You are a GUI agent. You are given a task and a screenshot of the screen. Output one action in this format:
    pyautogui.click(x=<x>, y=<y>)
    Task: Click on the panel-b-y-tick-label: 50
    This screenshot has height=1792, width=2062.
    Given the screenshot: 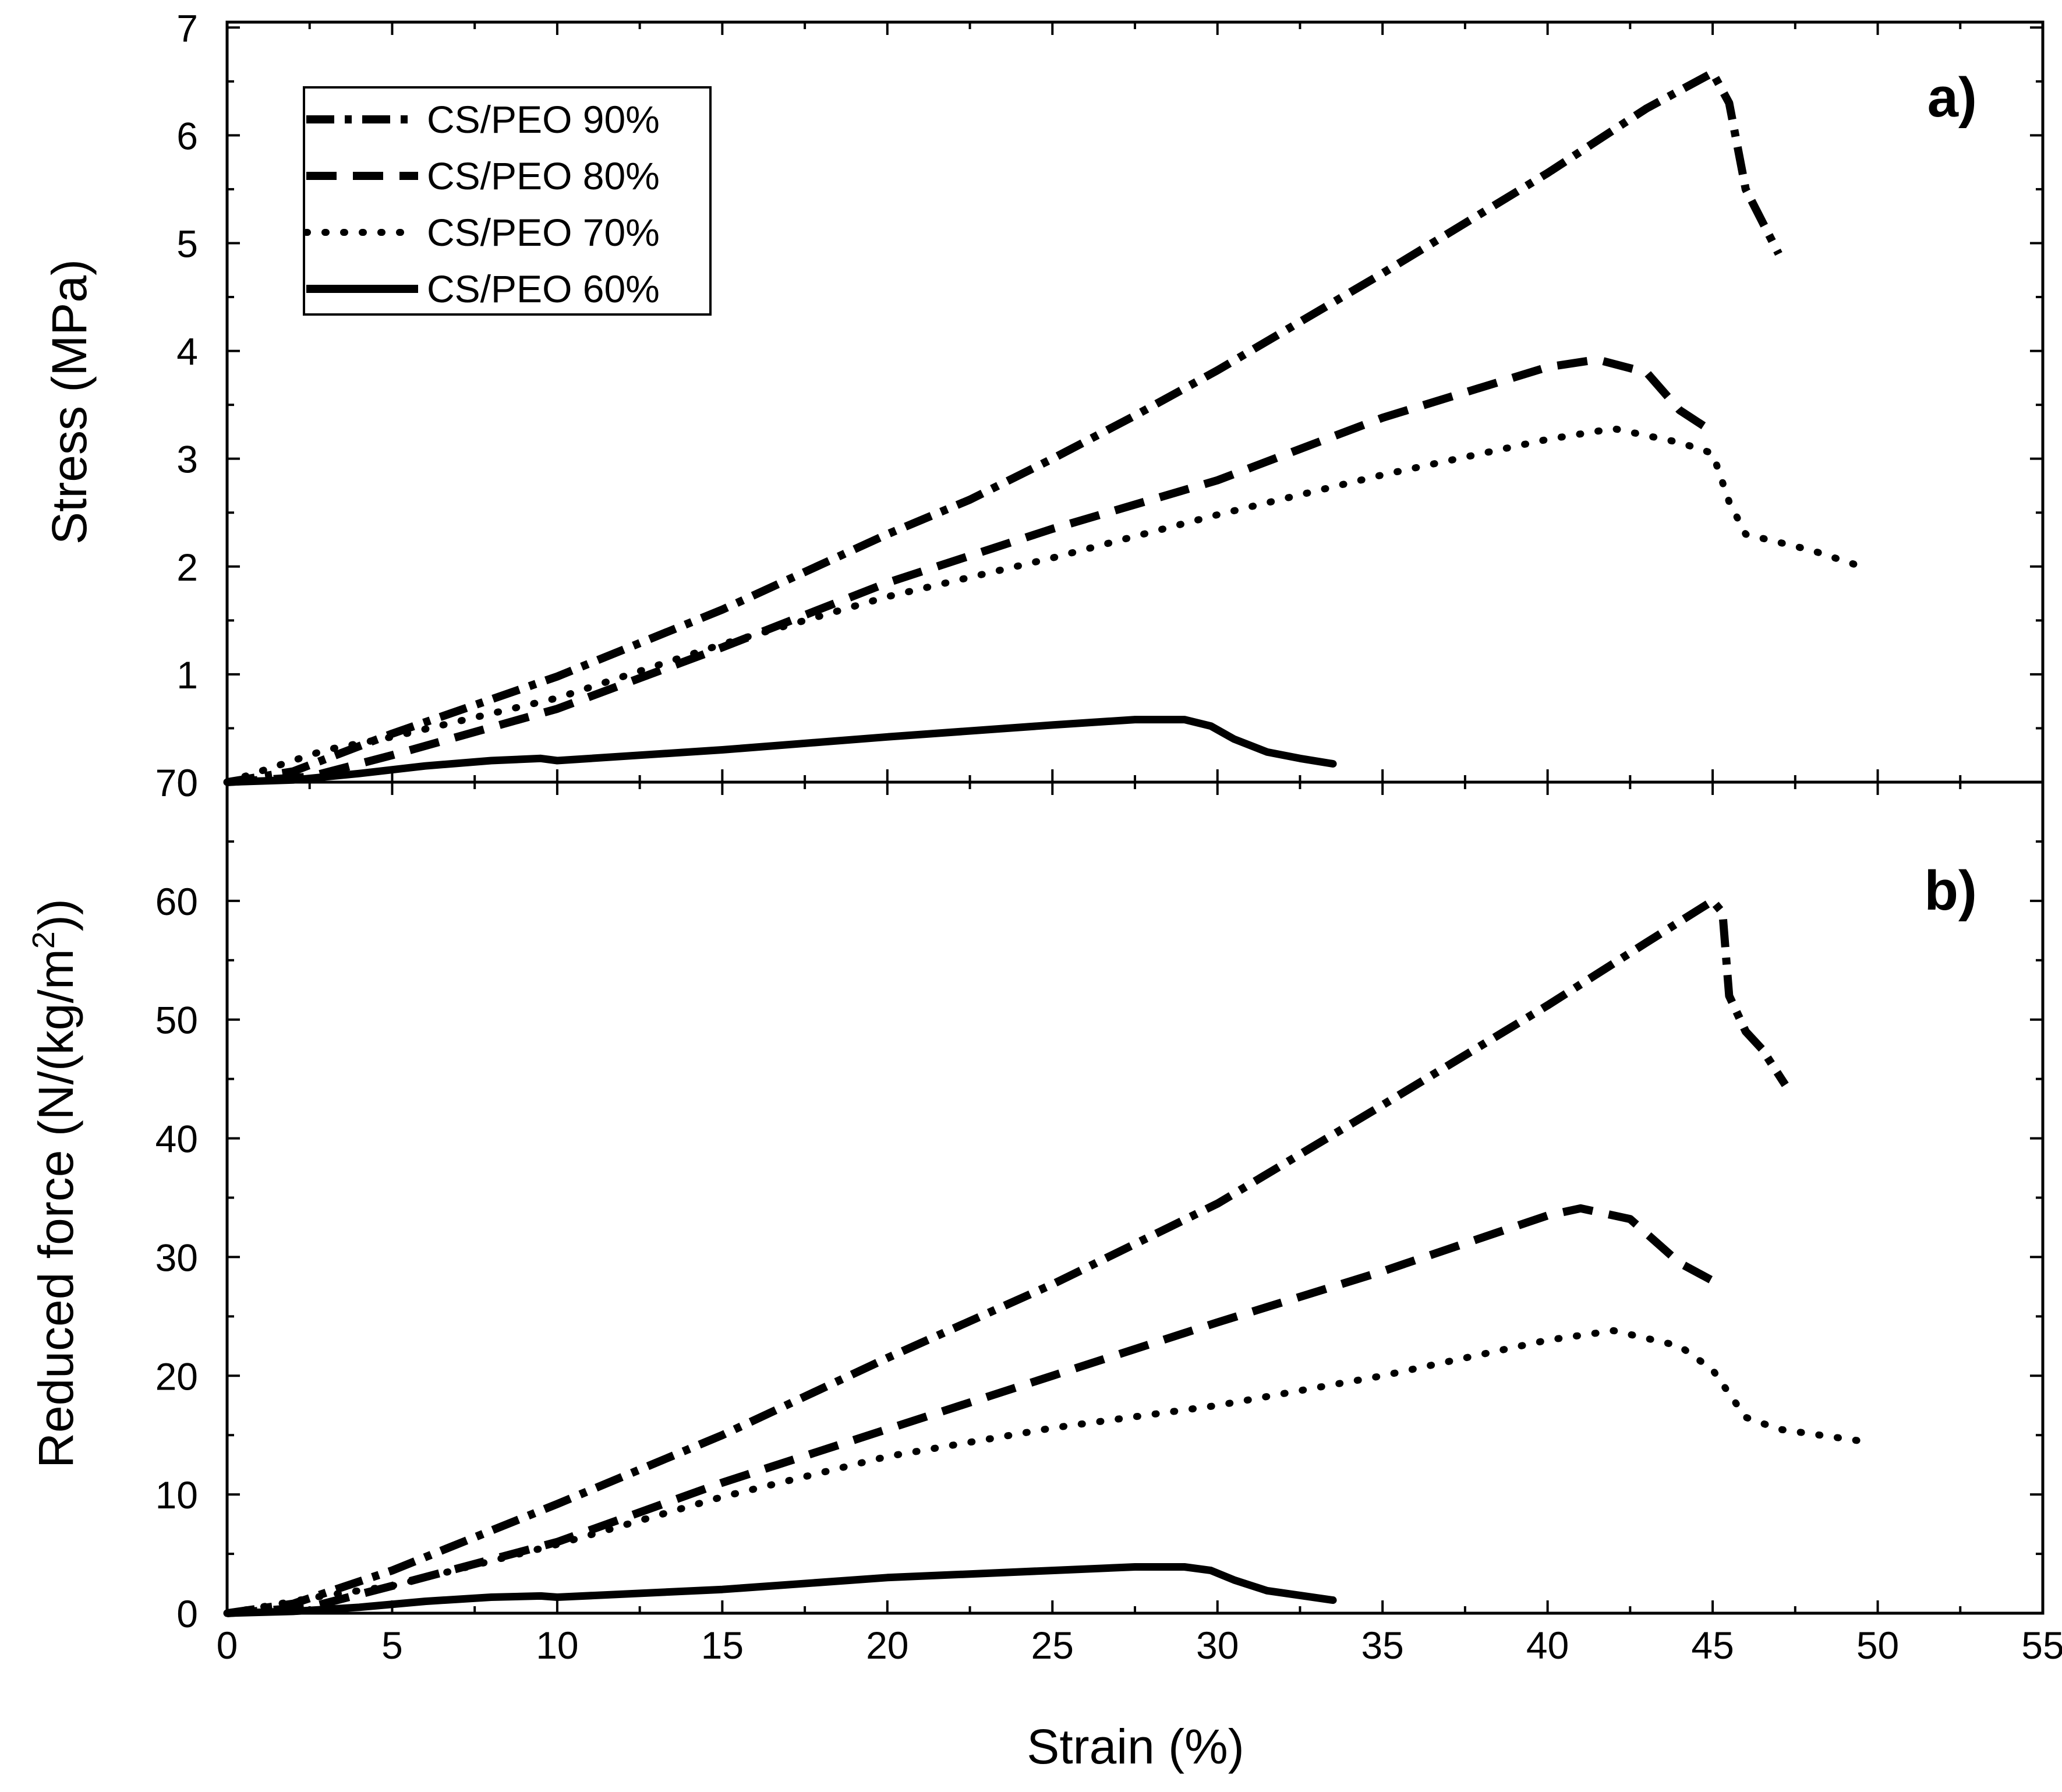 What is the action you would take?
    pyautogui.click(x=177, y=1020)
    